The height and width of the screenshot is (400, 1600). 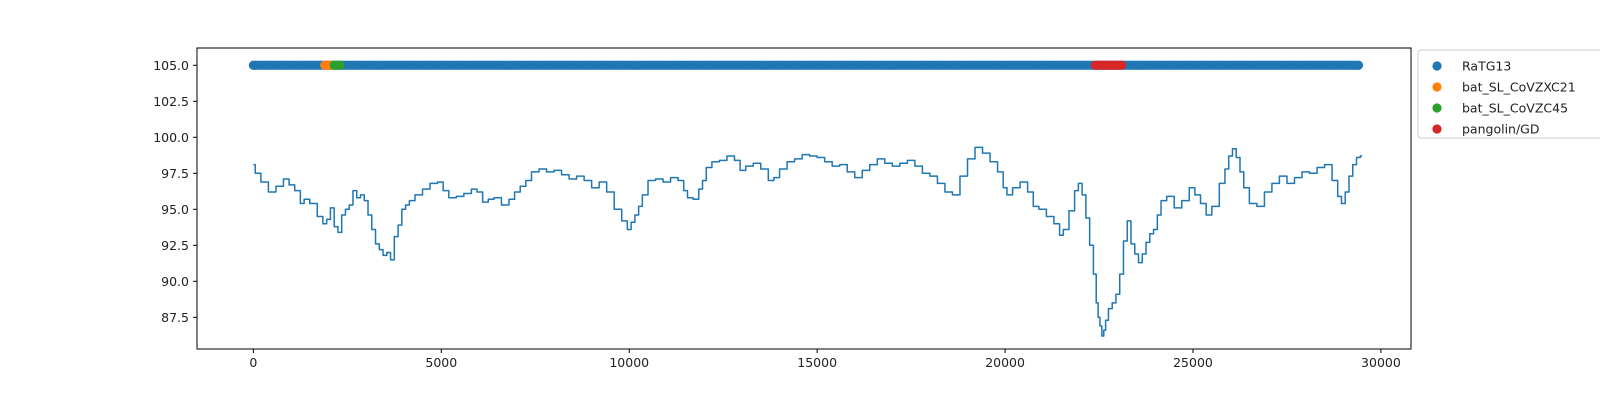 I want to click on x-axis: 0 5000 10000 15000 20000 25000 30000, so click(x=825, y=359).